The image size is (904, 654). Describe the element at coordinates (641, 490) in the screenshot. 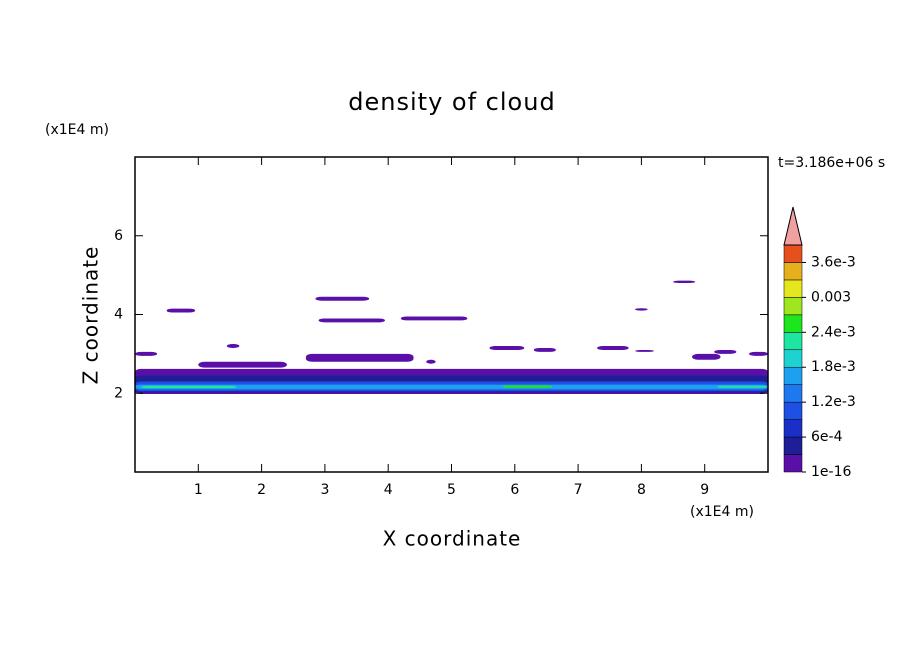

I see `x-tick-label: 8` at that location.